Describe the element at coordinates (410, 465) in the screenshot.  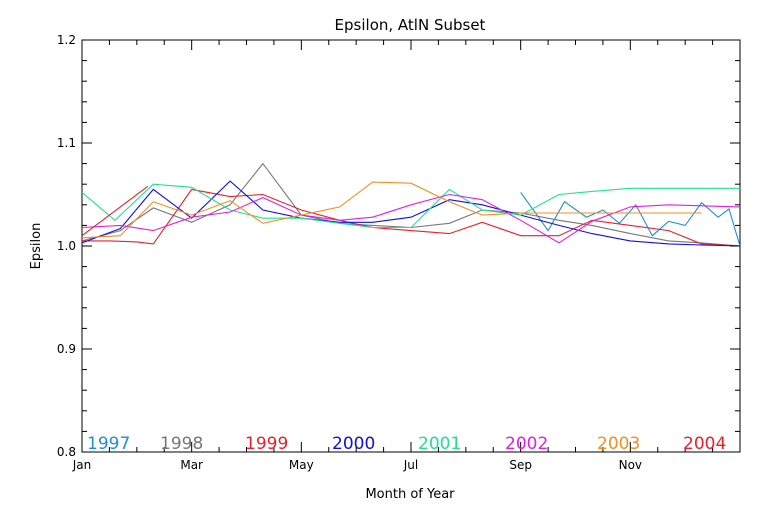
I see `x-tick-label: Jul` at that location.